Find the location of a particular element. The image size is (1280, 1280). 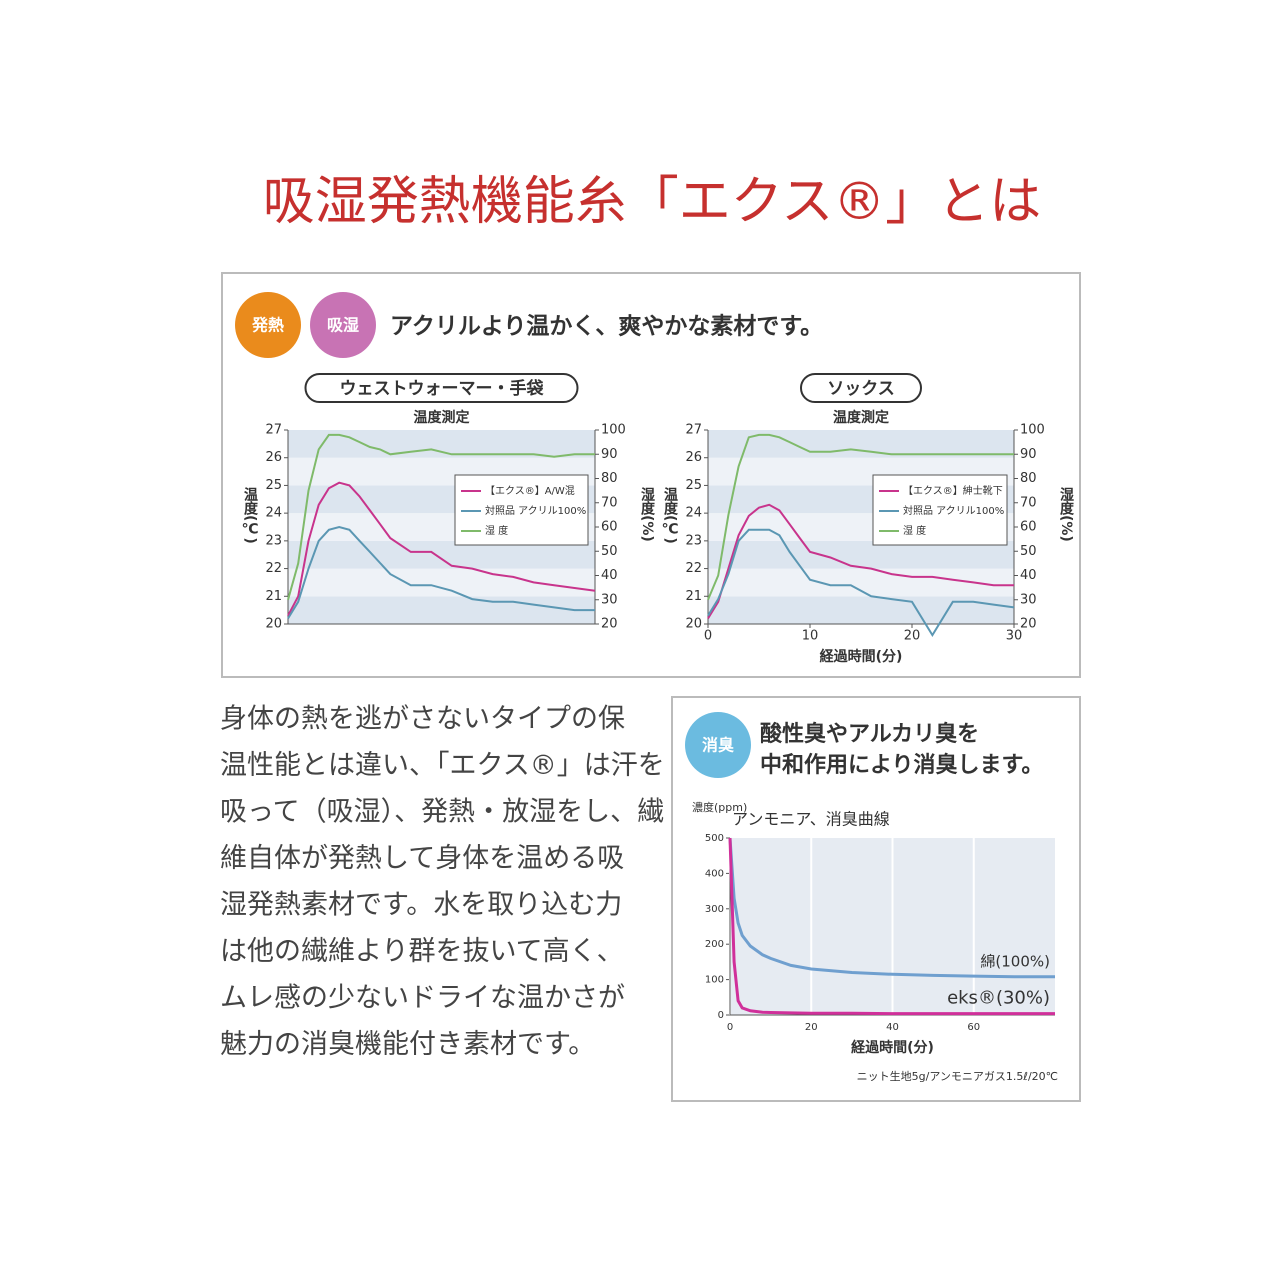

body-line: 身体の熱を逃がさないタイプの保 is located at coordinates (422, 719).